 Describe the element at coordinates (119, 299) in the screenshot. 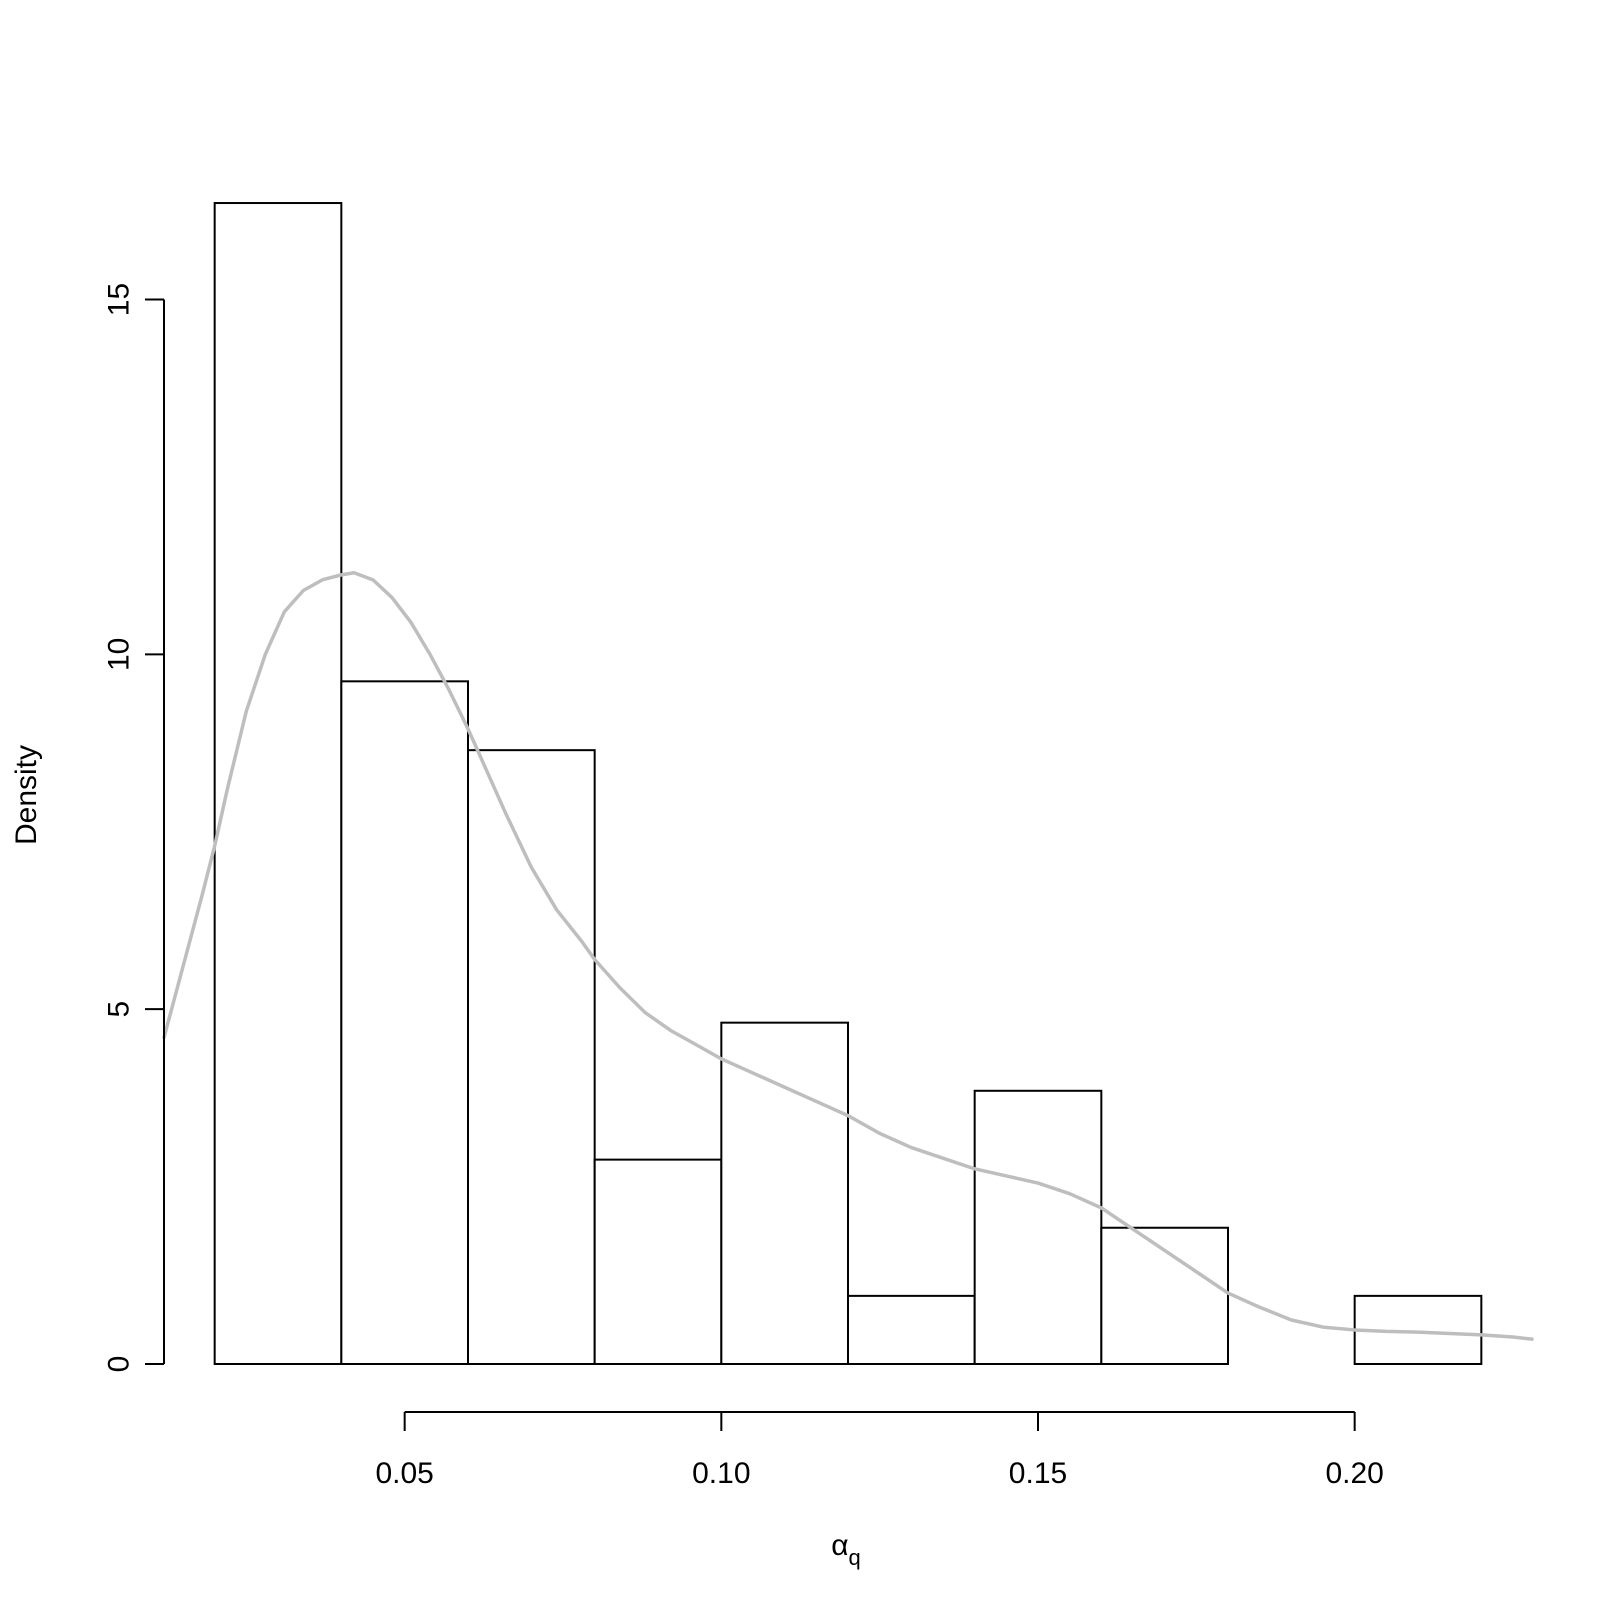

I see `y-tick-label: 15` at that location.